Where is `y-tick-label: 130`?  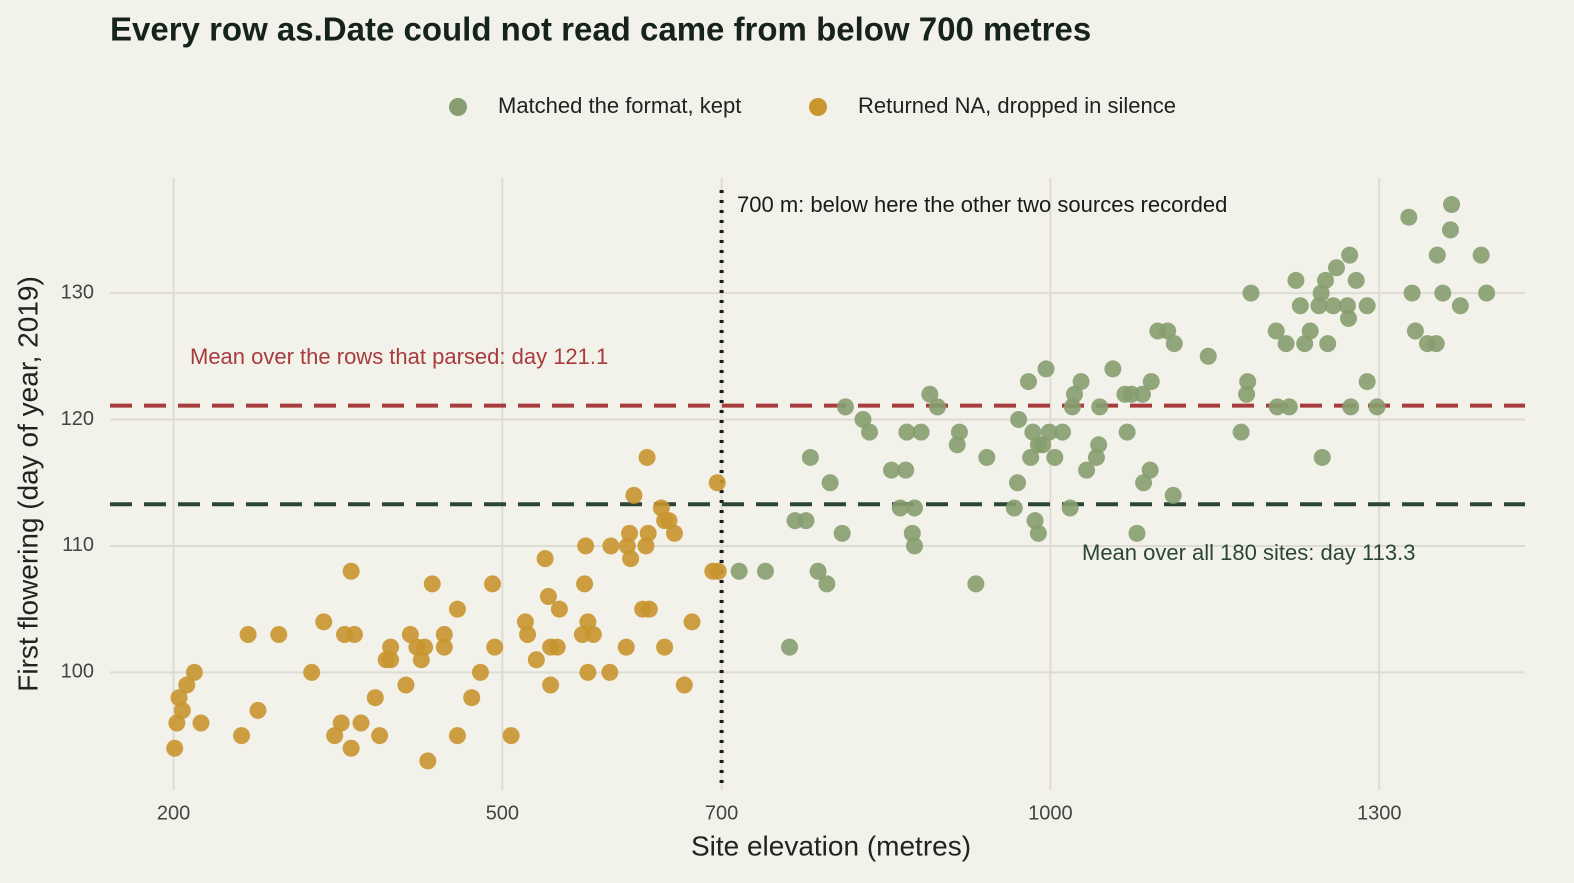 y-tick-label: 130 is located at coordinates (77, 292).